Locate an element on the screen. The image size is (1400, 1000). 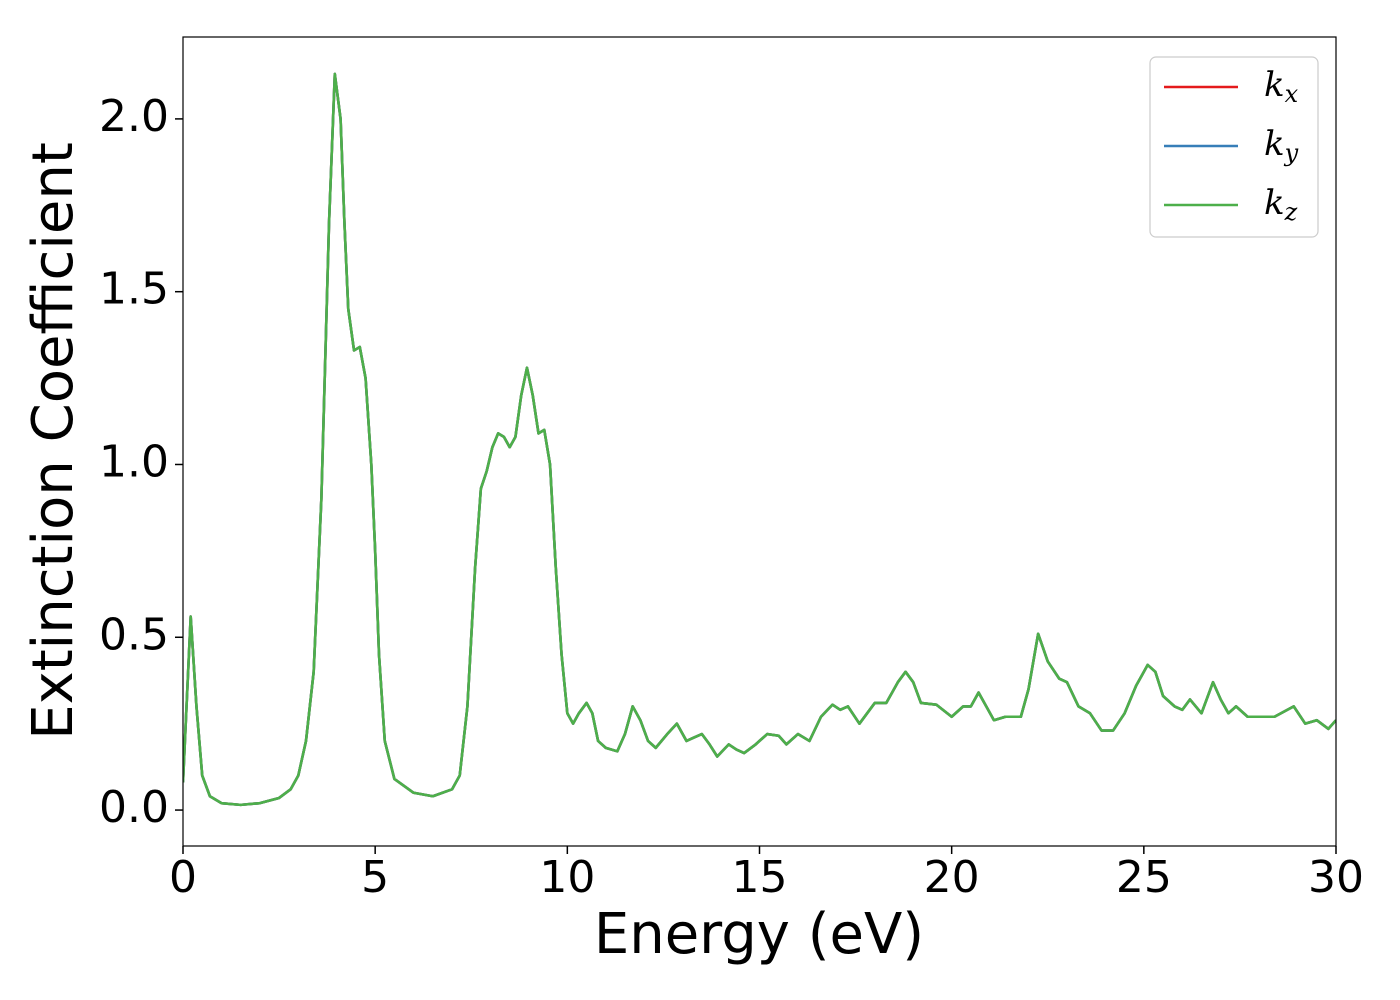
y-tick-label: 0.5 is located at coordinates (134, 634).